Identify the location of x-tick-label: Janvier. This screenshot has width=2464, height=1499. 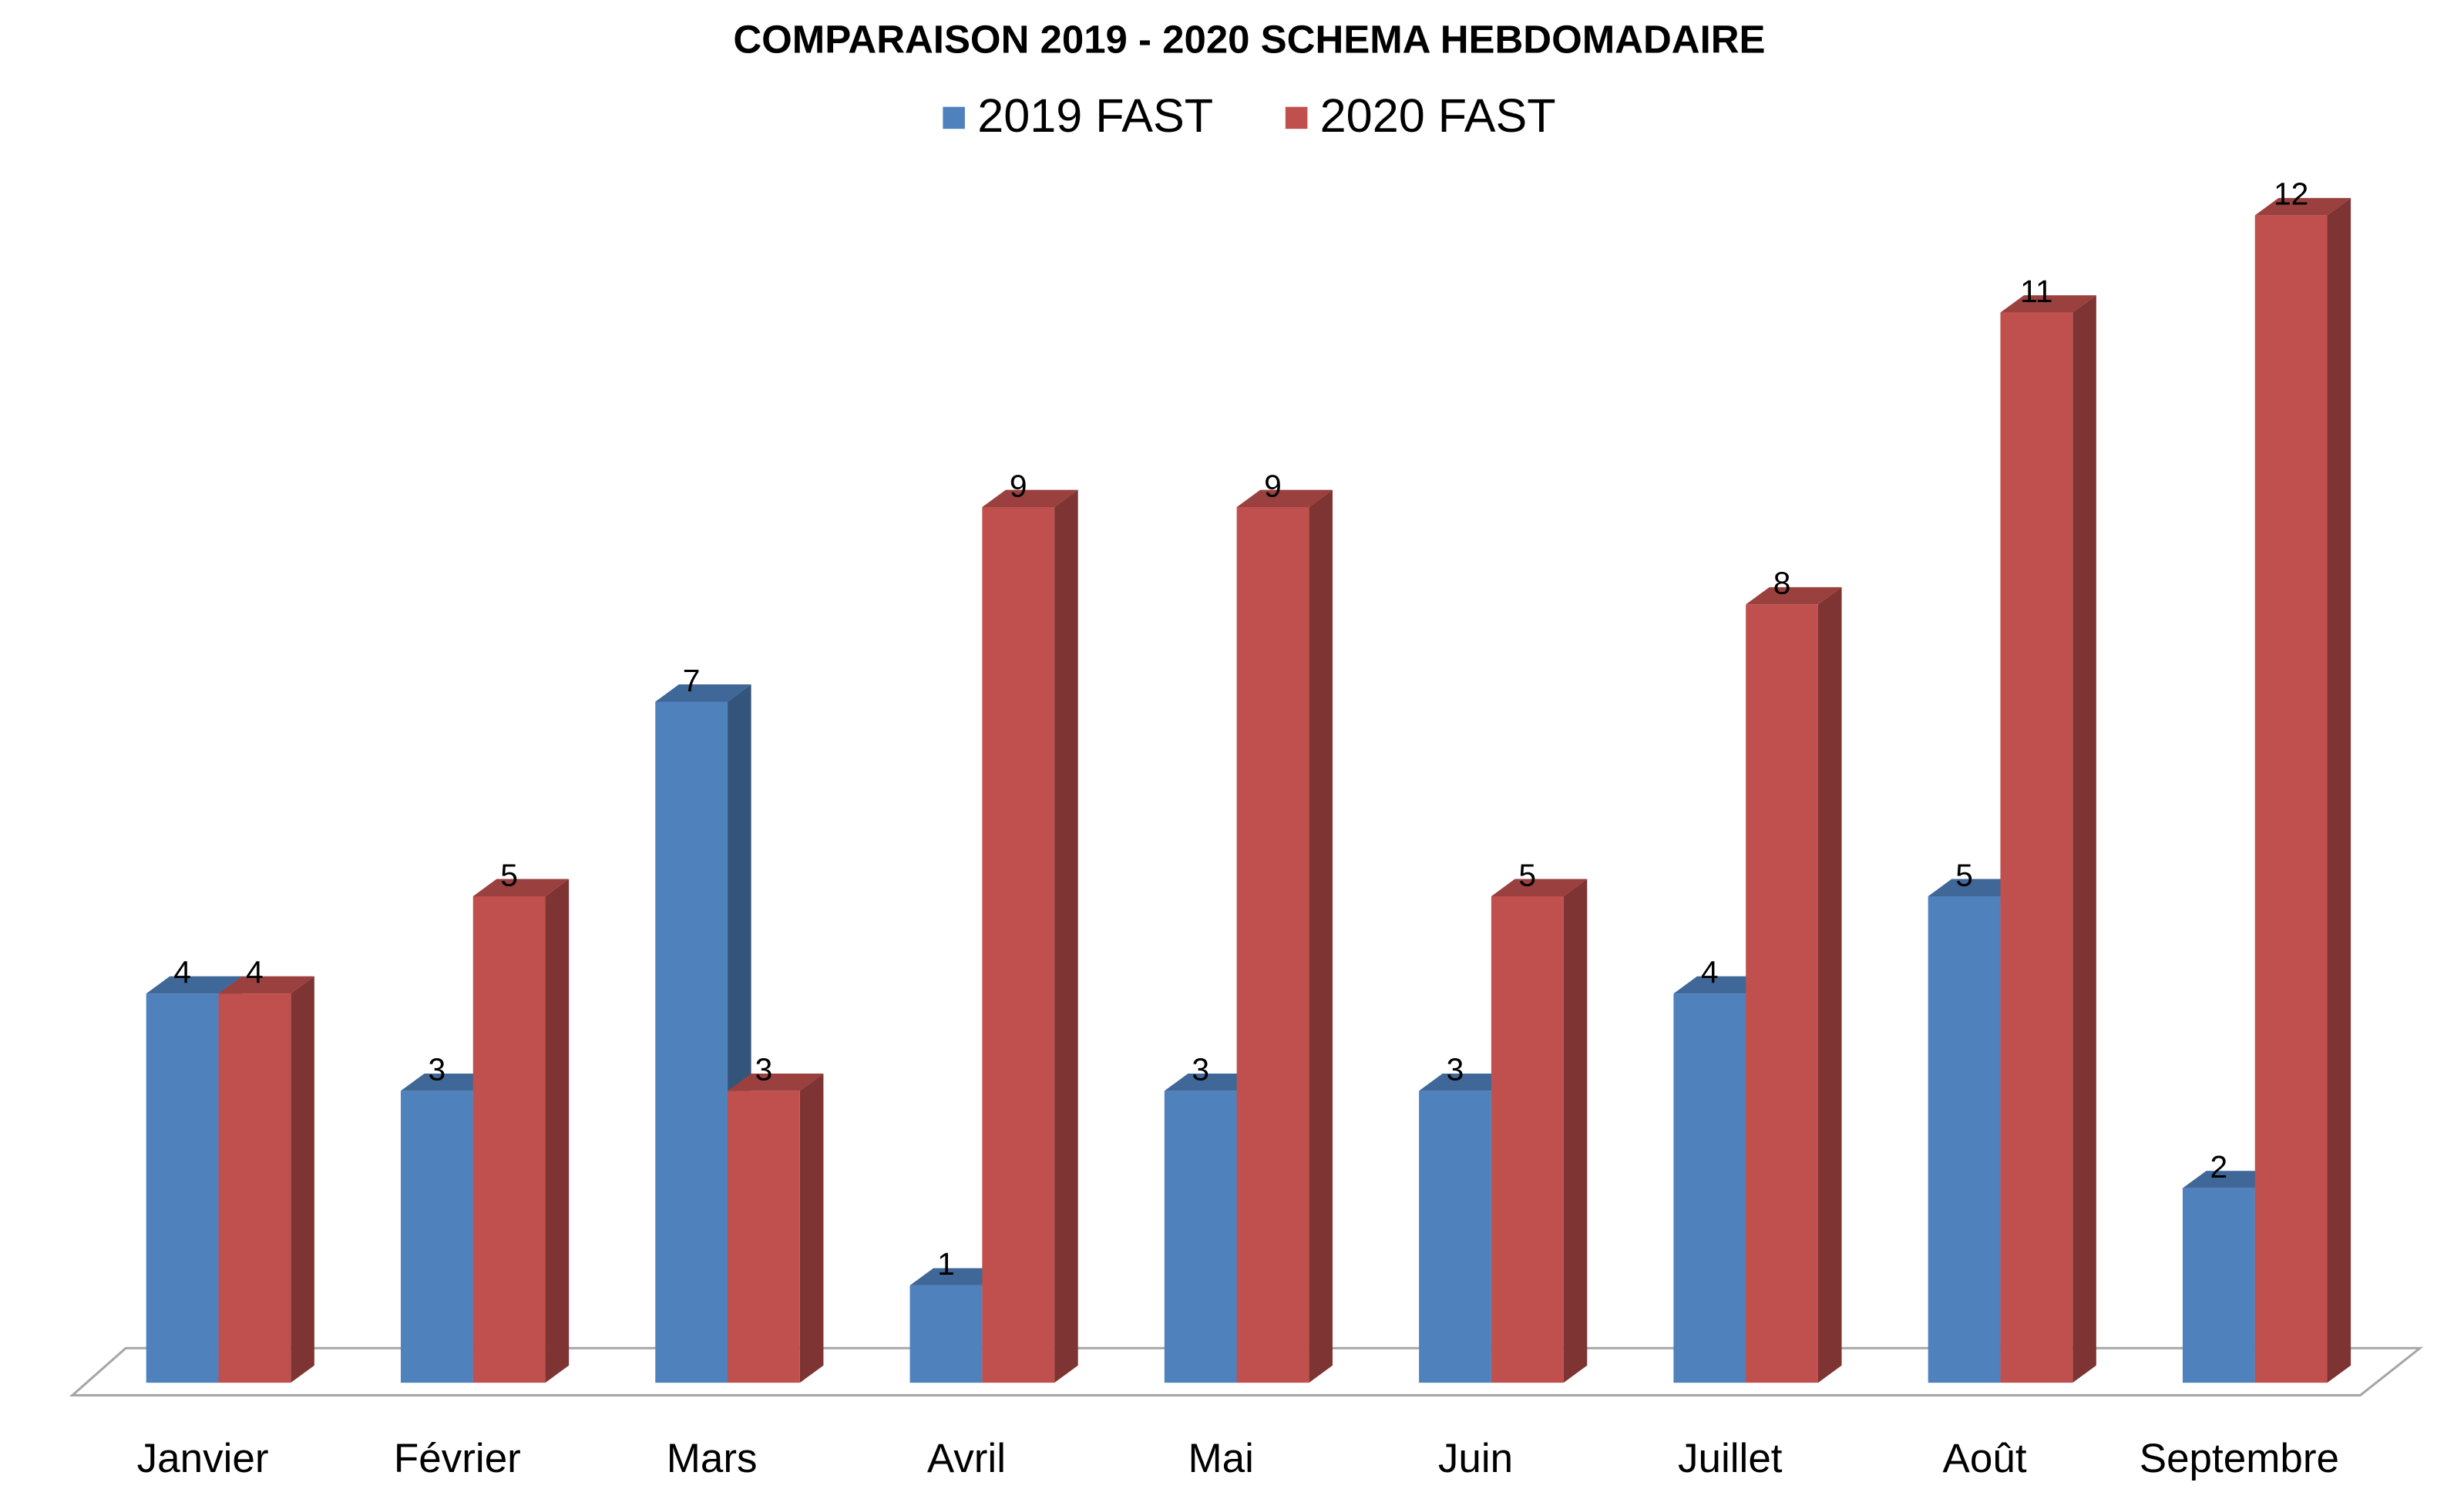
(203, 1458).